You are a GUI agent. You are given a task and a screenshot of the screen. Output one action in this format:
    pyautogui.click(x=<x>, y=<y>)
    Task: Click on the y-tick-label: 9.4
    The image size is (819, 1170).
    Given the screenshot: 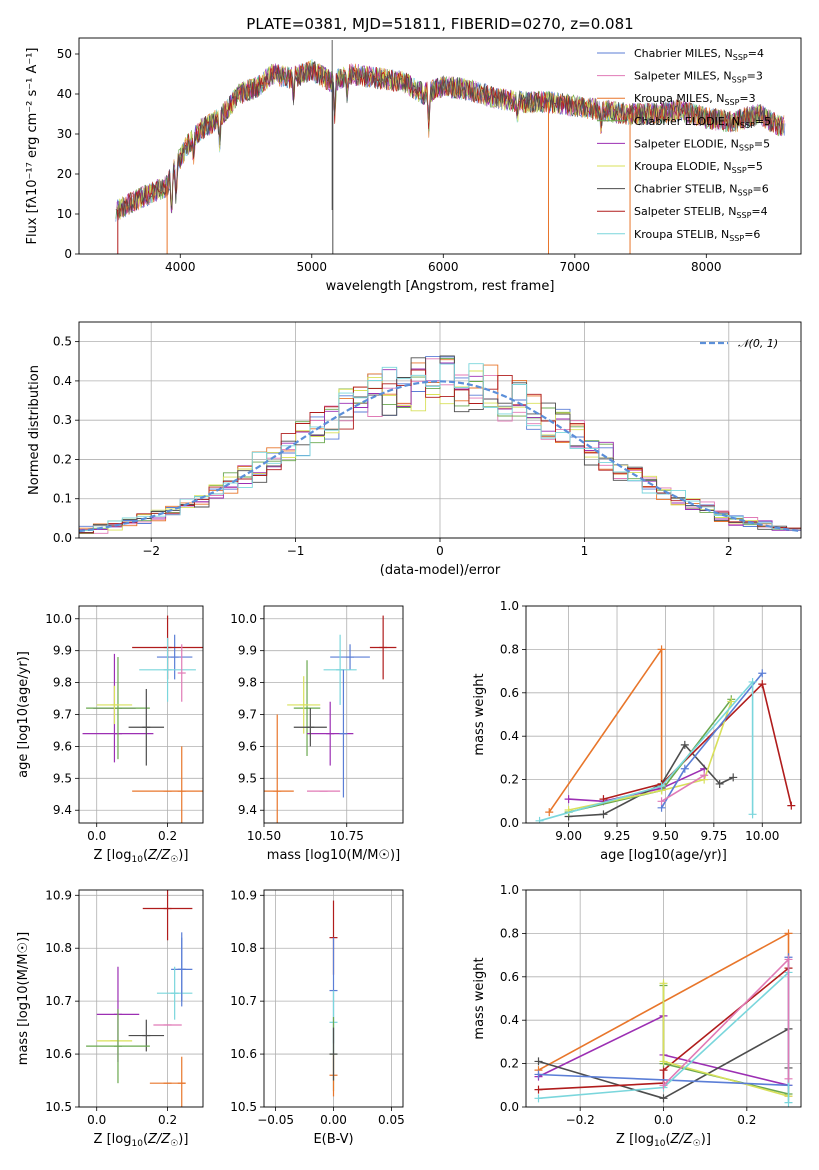 What is the action you would take?
    pyautogui.click(x=62, y=810)
    